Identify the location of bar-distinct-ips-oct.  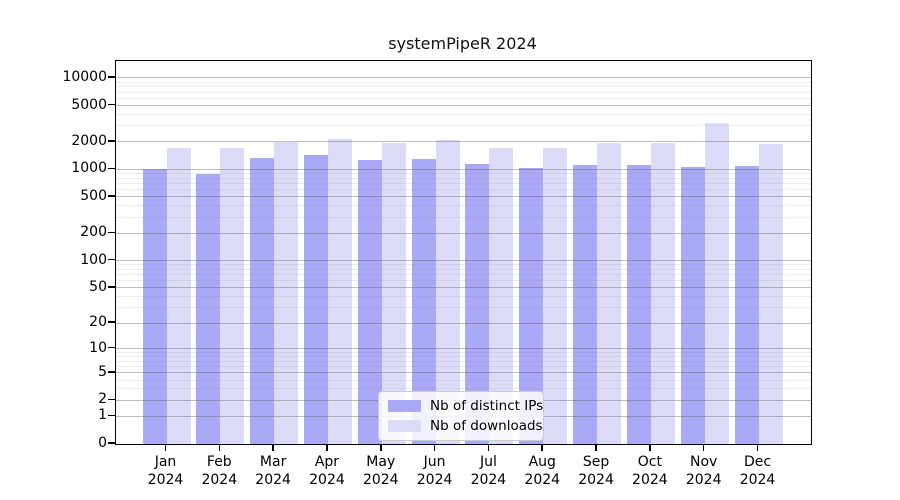
(638, 304).